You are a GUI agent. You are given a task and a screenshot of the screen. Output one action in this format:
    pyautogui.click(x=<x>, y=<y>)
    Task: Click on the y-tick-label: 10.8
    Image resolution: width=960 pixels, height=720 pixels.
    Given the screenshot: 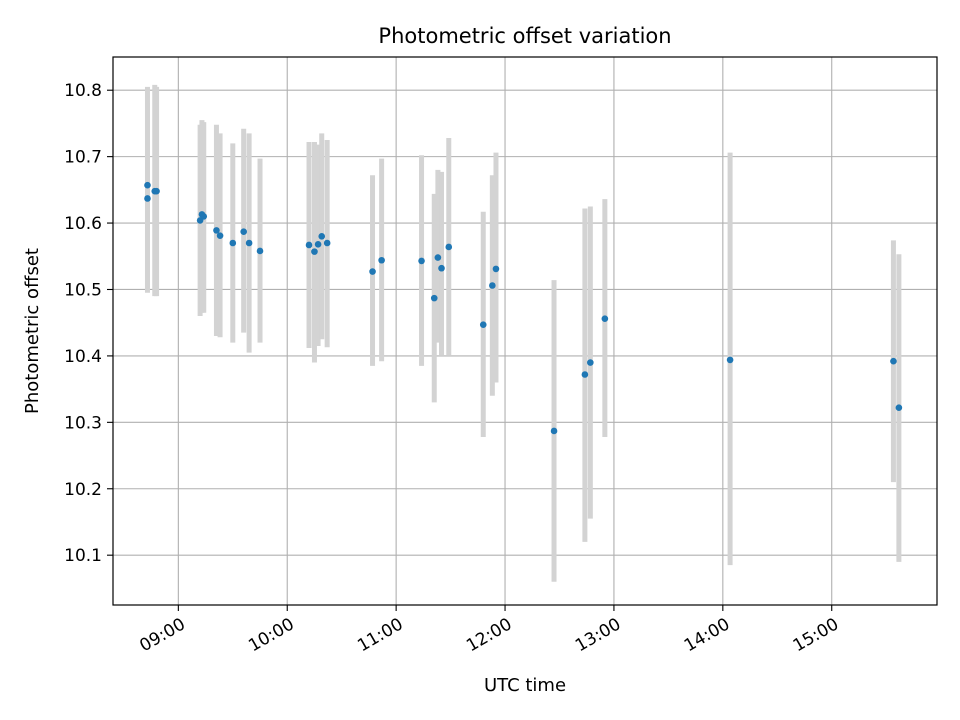 What is the action you would take?
    pyautogui.click(x=83, y=91)
    